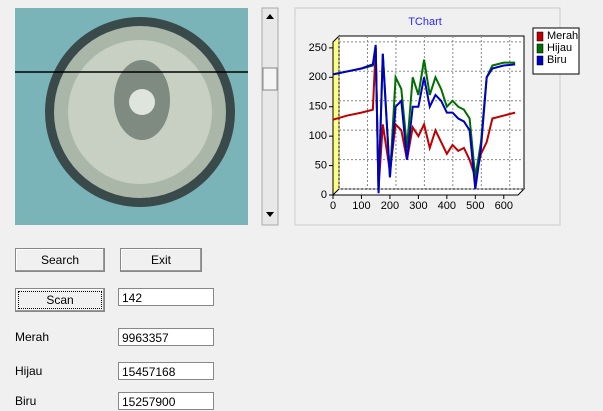  I want to click on y-tick-label: 100, so click(318, 136).